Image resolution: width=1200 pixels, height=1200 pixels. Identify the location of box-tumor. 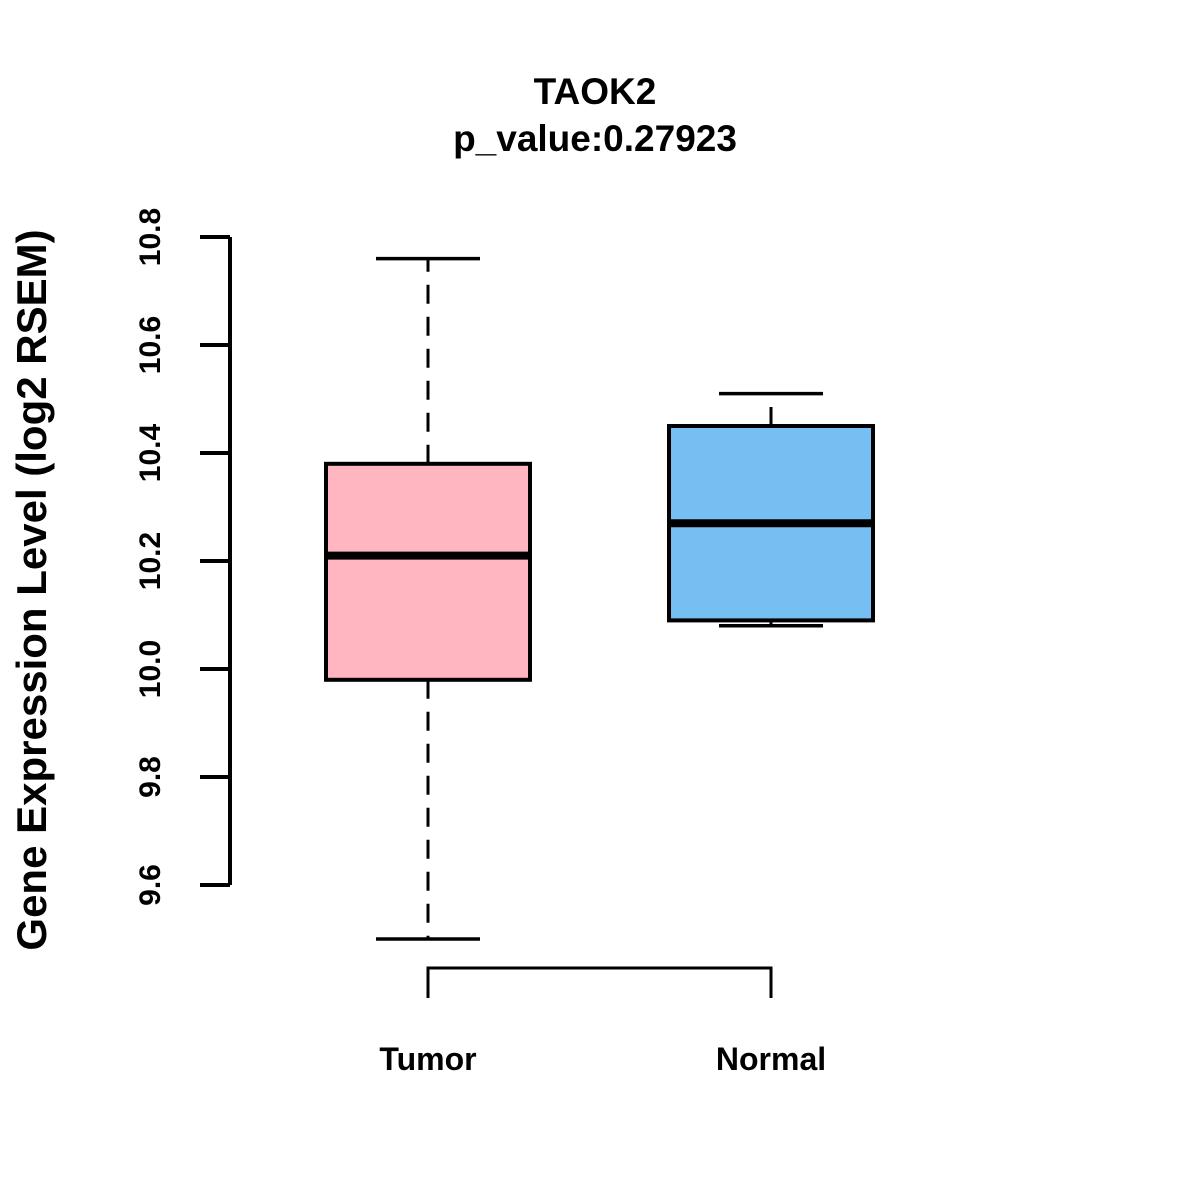
(428, 598).